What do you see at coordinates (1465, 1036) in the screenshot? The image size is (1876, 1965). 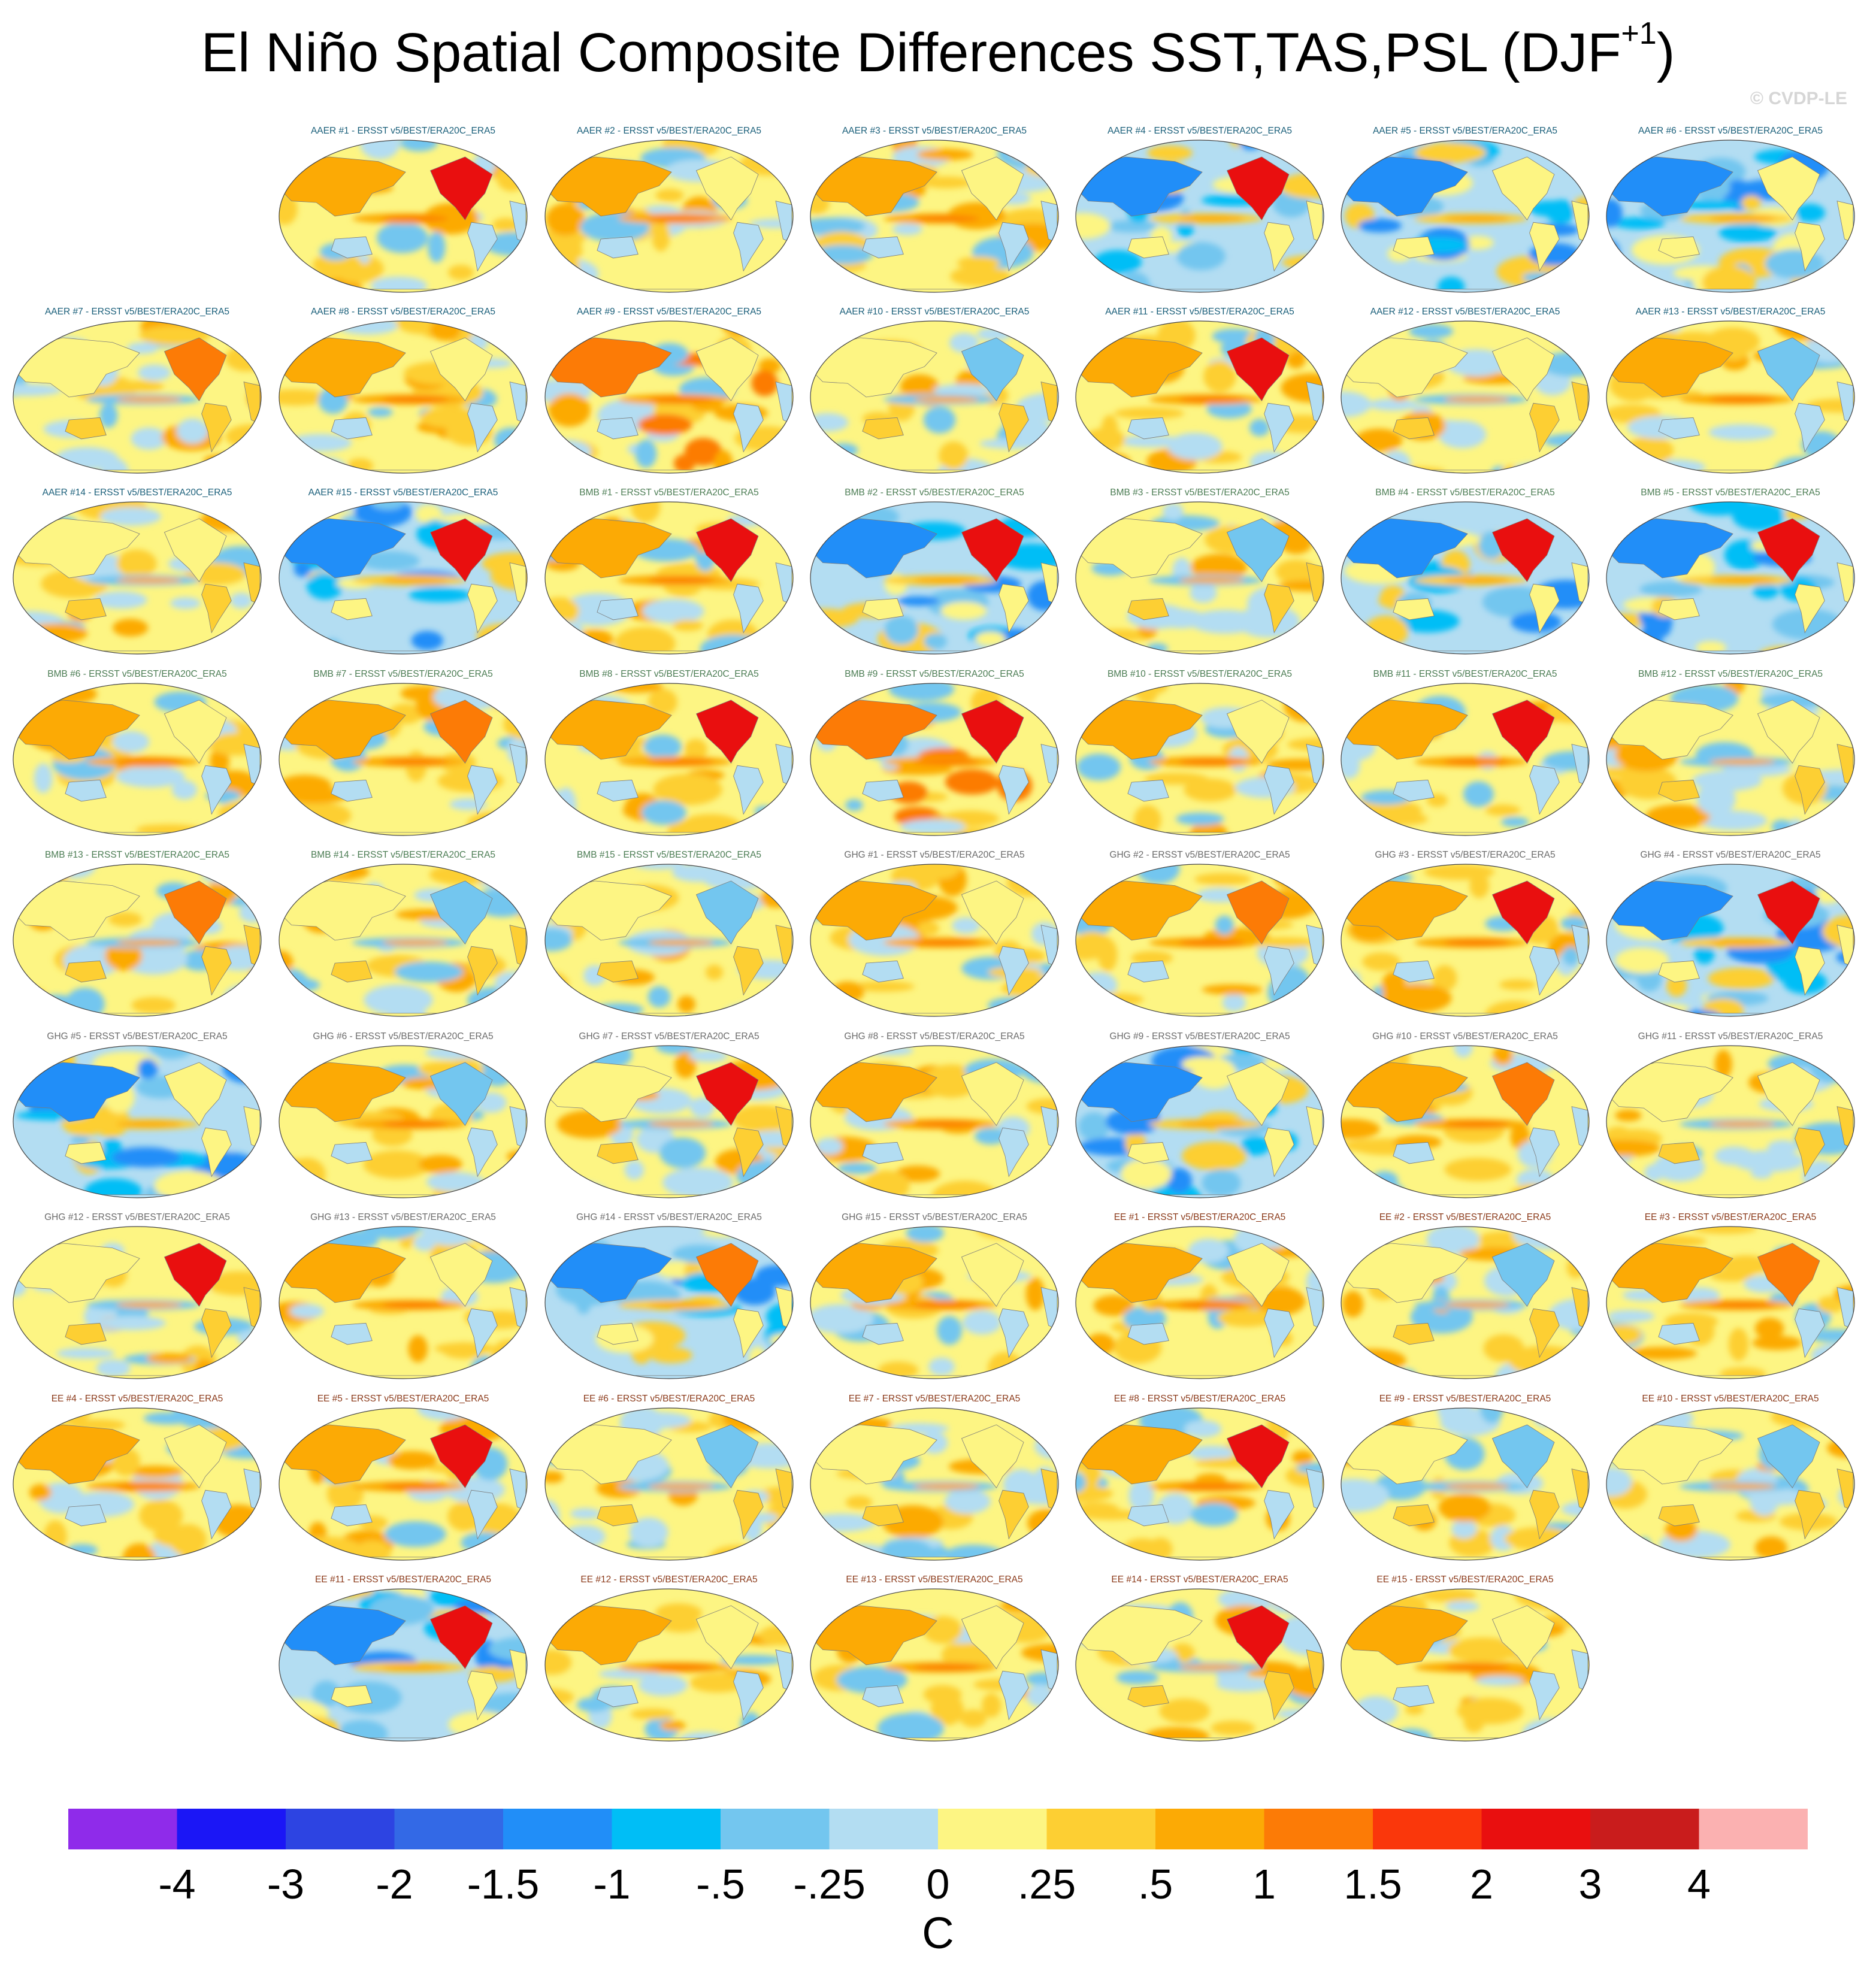 I see `panel-title: GHG #10 - ERSST v5/BEST/ERA20C_ERA5` at bounding box center [1465, 1036].